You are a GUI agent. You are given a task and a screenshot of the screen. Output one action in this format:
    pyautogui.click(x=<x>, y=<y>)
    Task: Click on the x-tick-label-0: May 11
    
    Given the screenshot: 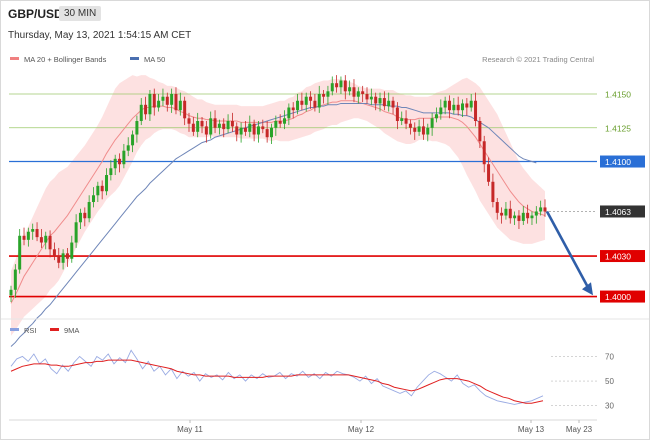 What is the action you would take?
    pyautogui.click(x=190, y=429)
    